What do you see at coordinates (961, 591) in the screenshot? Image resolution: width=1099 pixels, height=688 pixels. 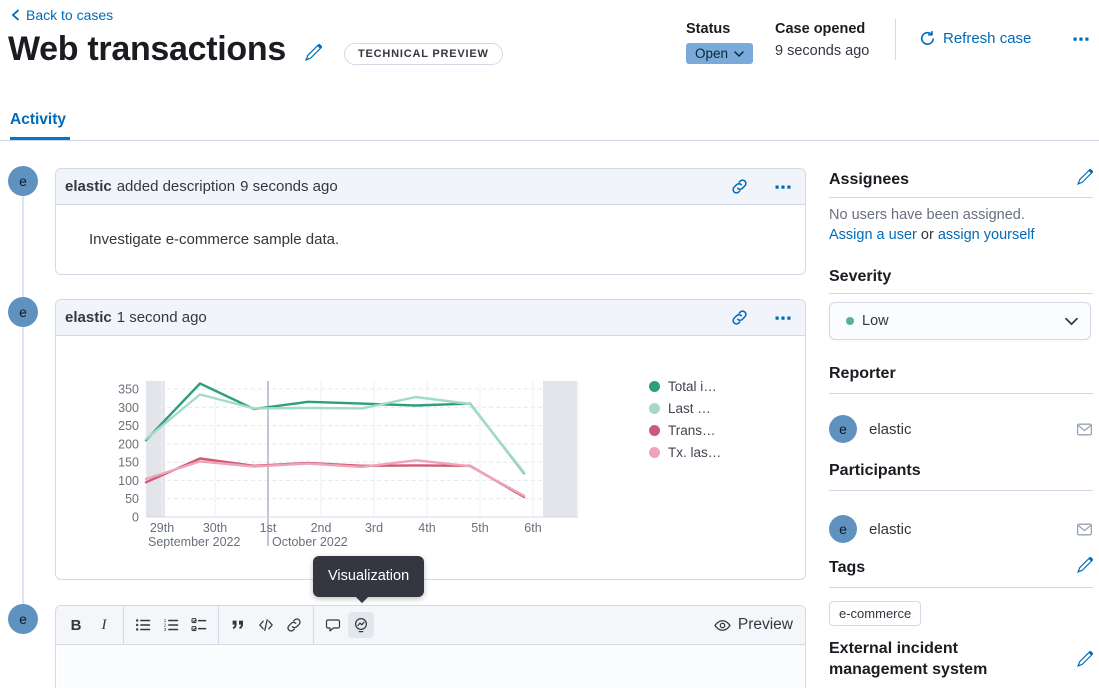 I see `tags-section: Tags e-commerce` at bounding box center [961, 591].